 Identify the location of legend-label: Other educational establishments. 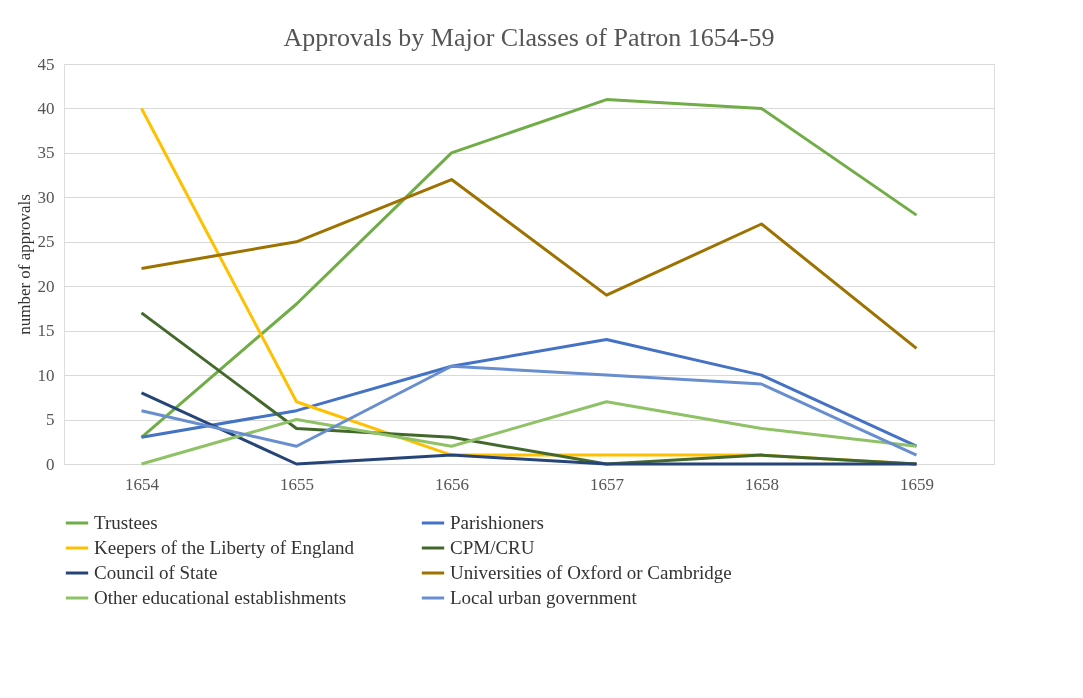
(220, 597).